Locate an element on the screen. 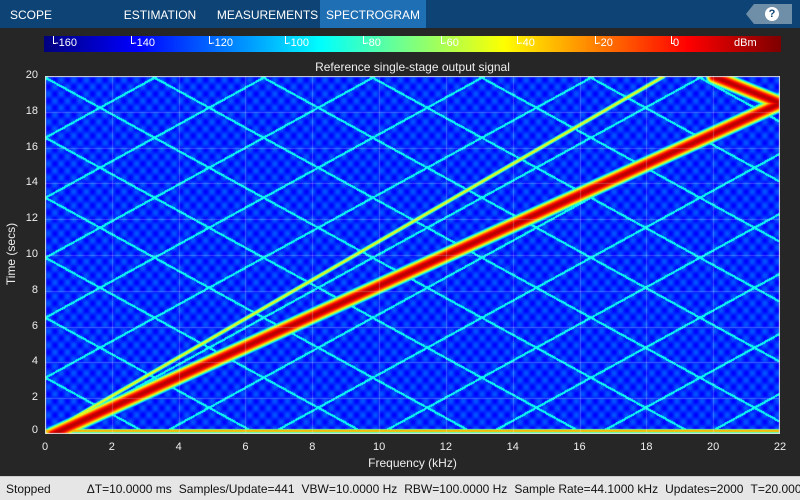 The image size is (800, 500). colorbar-tick: 0 is located at coordinates (675, 42).